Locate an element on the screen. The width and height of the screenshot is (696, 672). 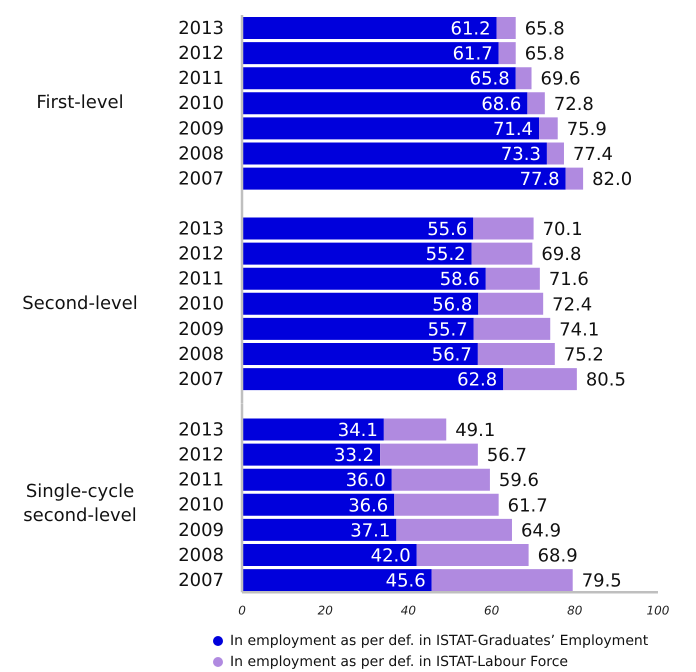
total-label: 69.6 is located at coordinates (560, 79).